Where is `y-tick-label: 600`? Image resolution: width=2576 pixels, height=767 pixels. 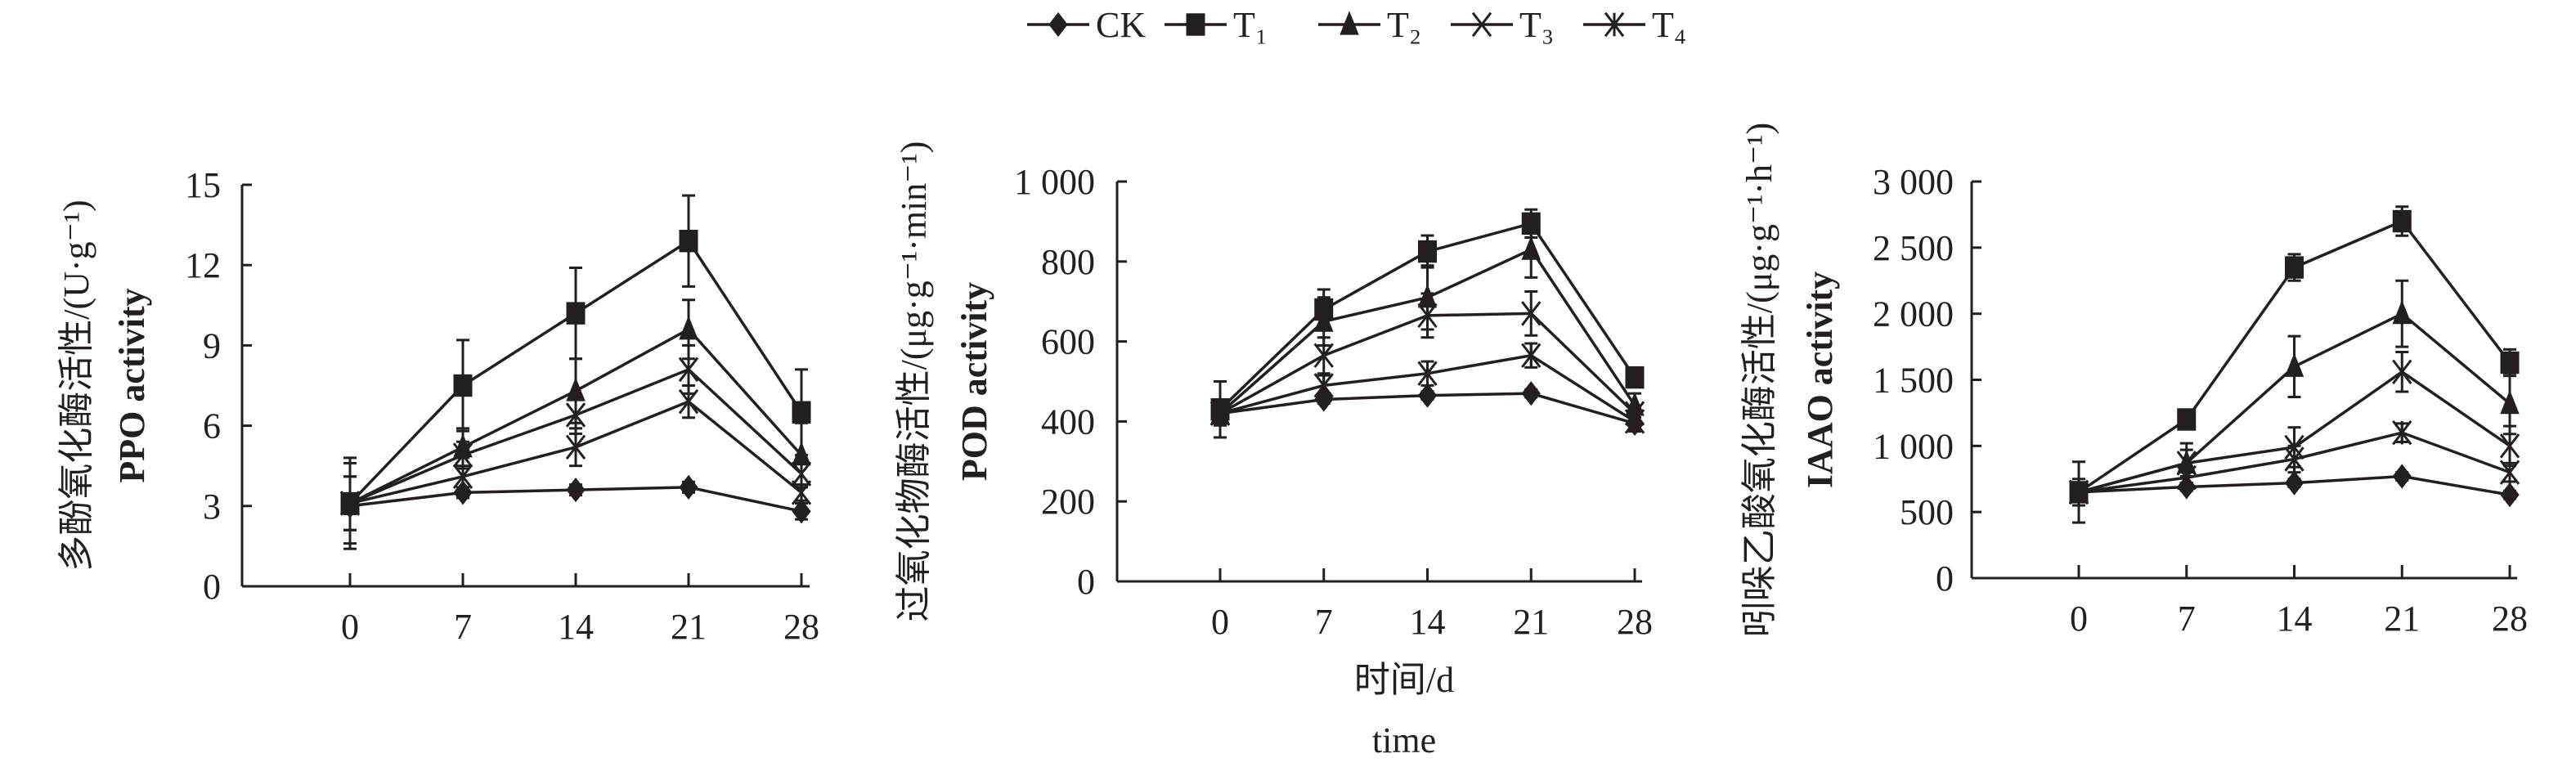 y-tick-label: 600 is located at coordinates (1068, 342).